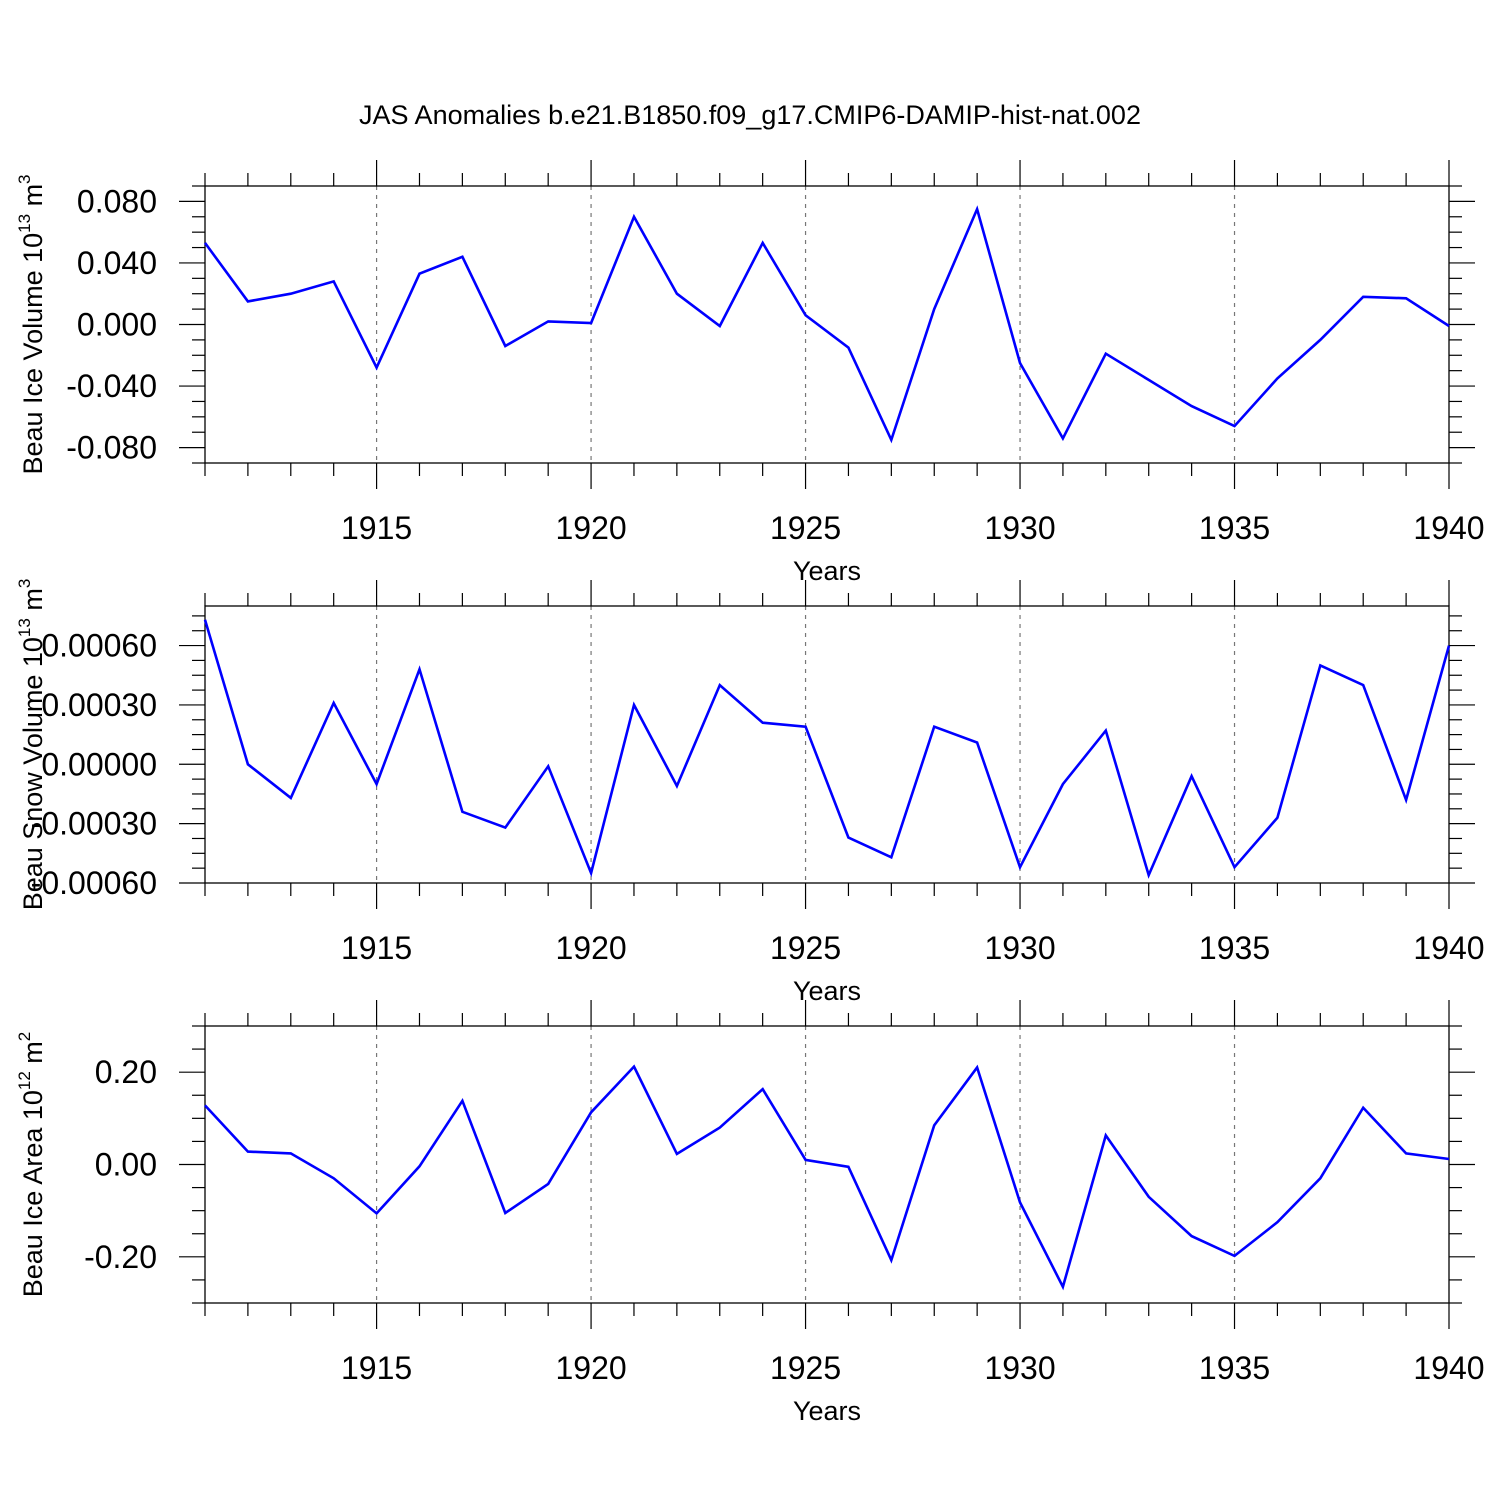 Image resolution: width=1500 pixels, height=1500 pixels. Describe the element at coordinates (94, 824) in the screenshot. I see `y-tick-label: -0.00030` at that location.